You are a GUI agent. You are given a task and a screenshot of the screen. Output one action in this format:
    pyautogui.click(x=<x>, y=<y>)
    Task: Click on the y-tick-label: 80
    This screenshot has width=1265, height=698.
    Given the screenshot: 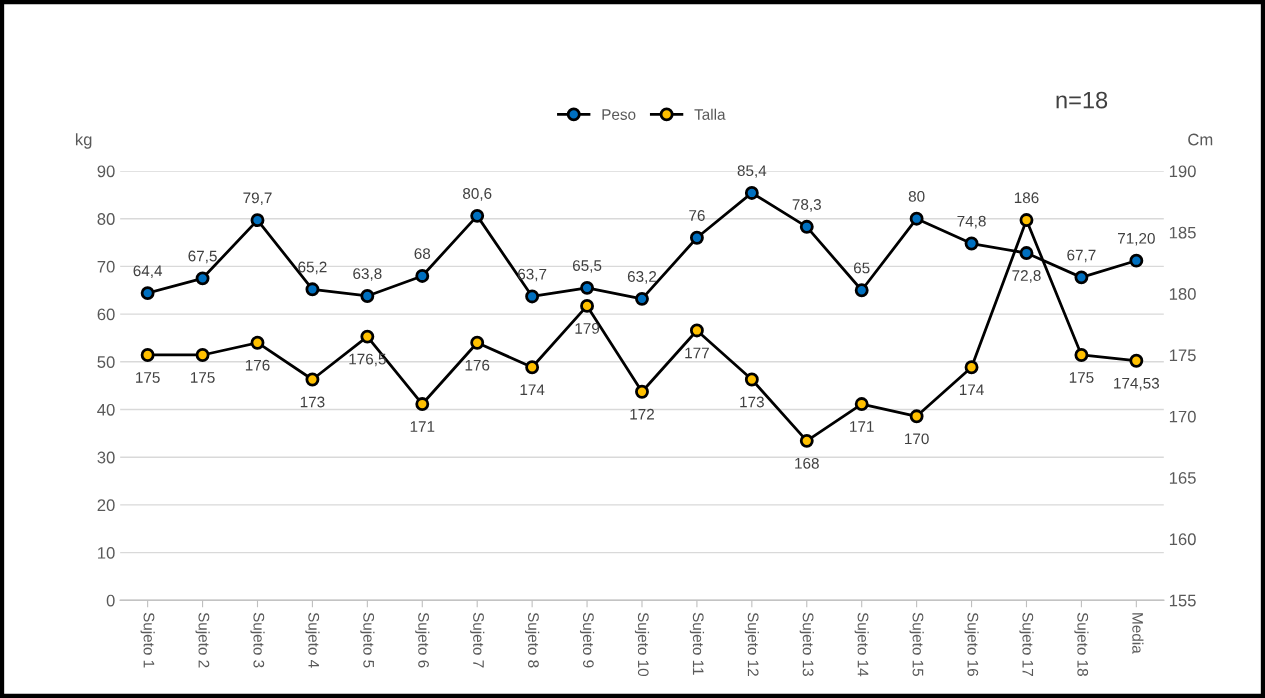 What is the action you would take?
    pyautogui.click(x=106, y=219)
    